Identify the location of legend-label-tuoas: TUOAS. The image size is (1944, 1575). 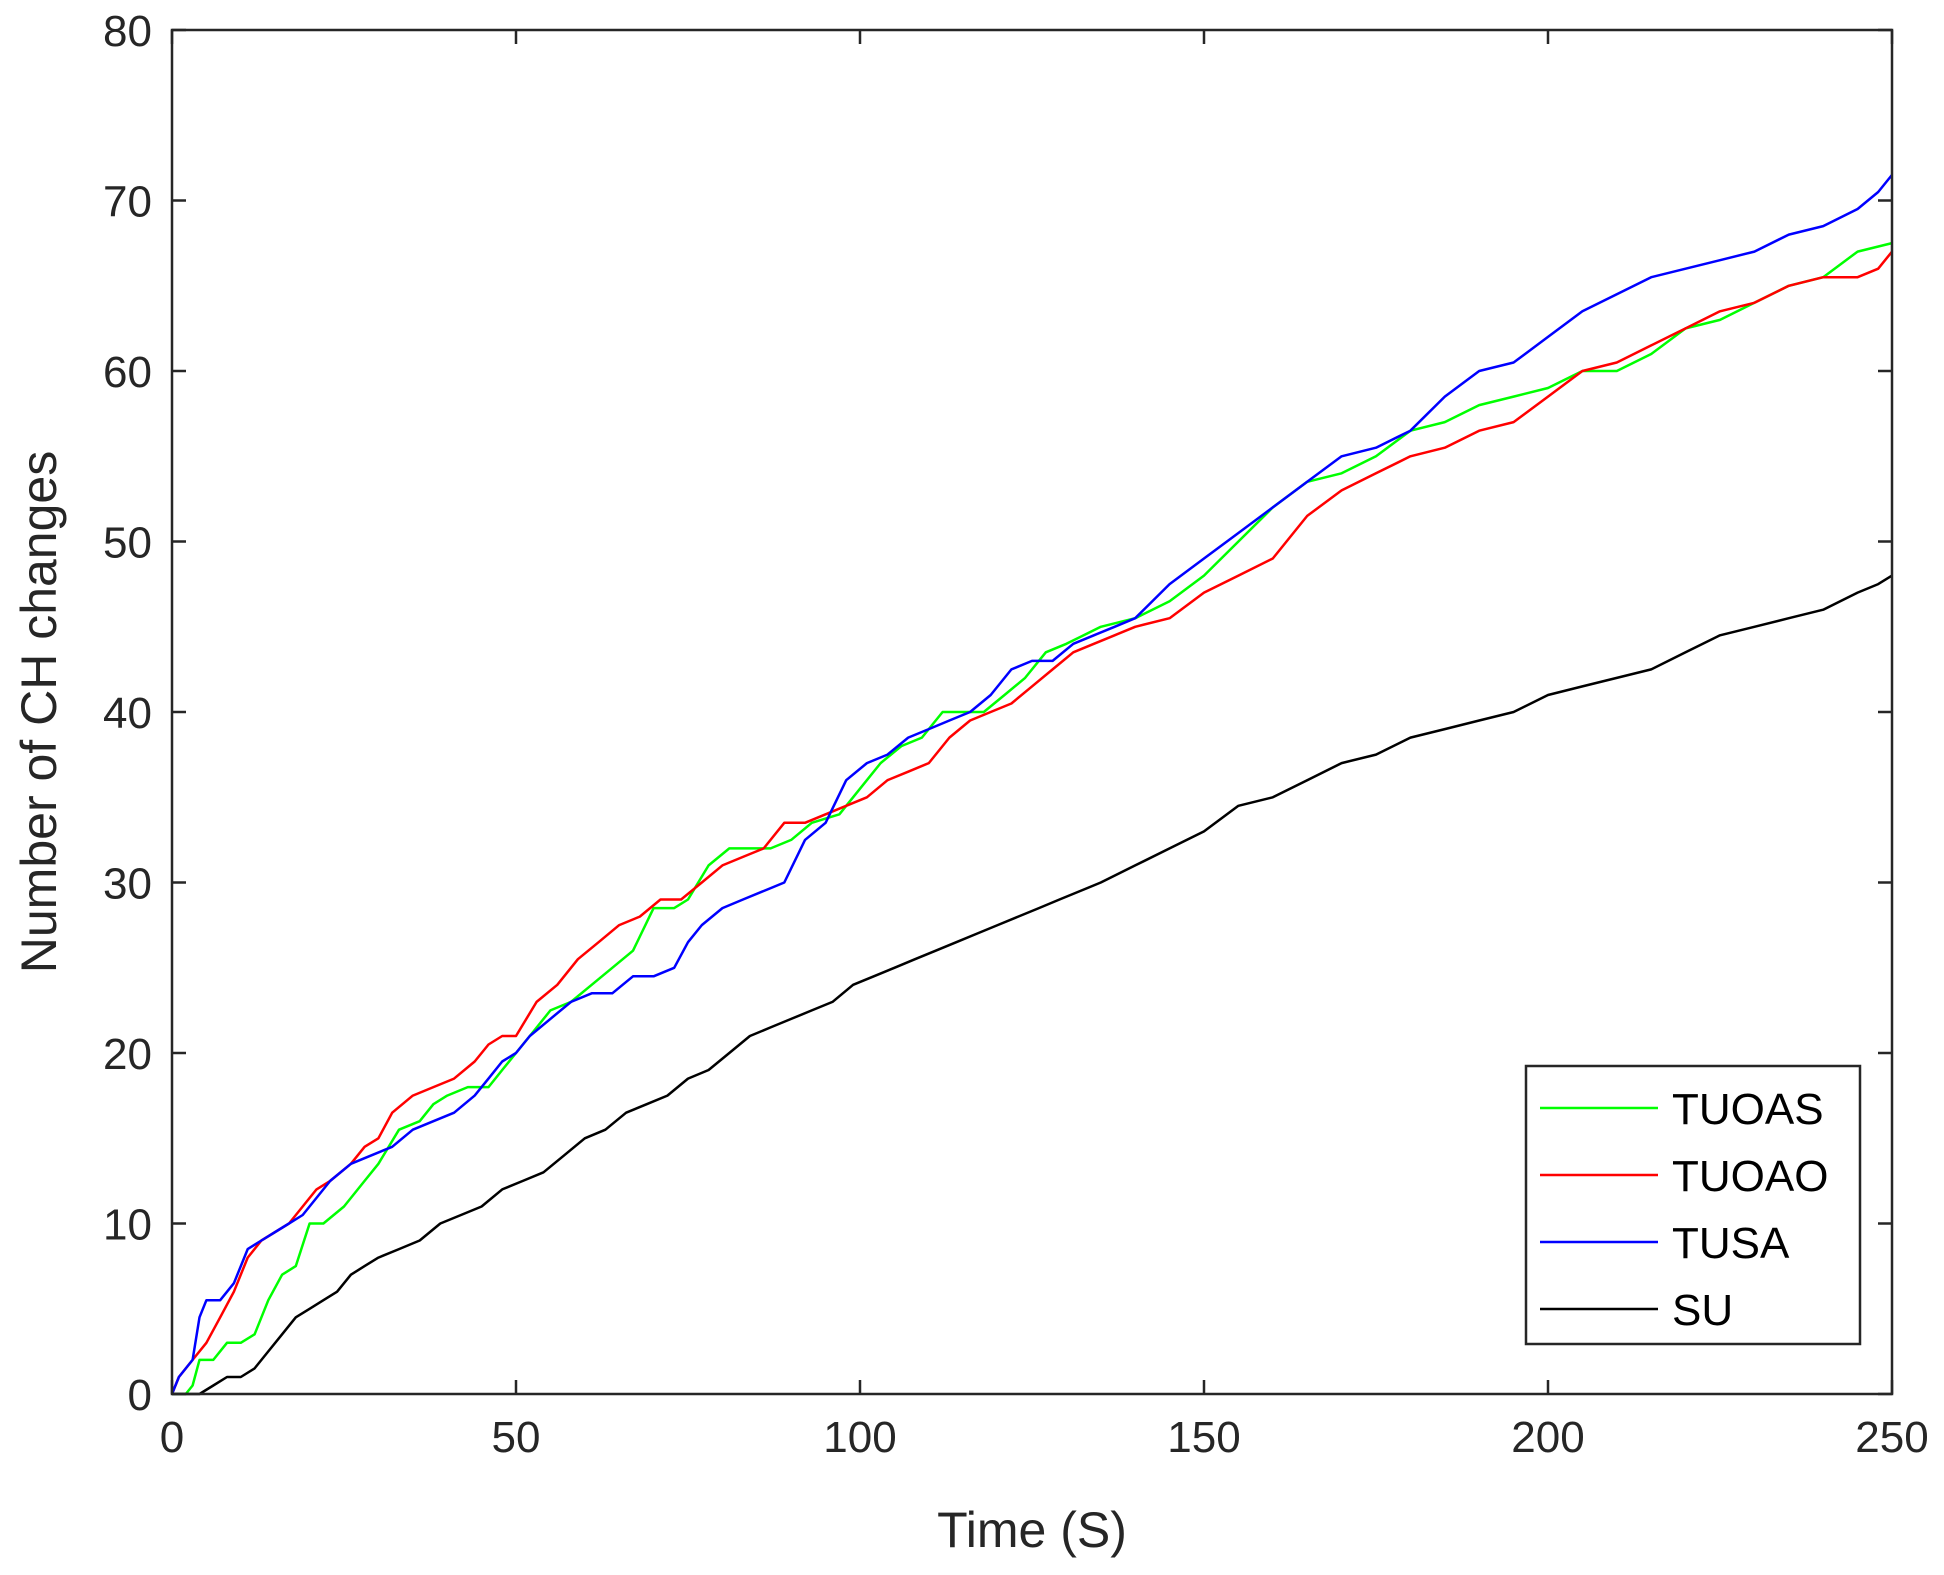
(1748, 1109).